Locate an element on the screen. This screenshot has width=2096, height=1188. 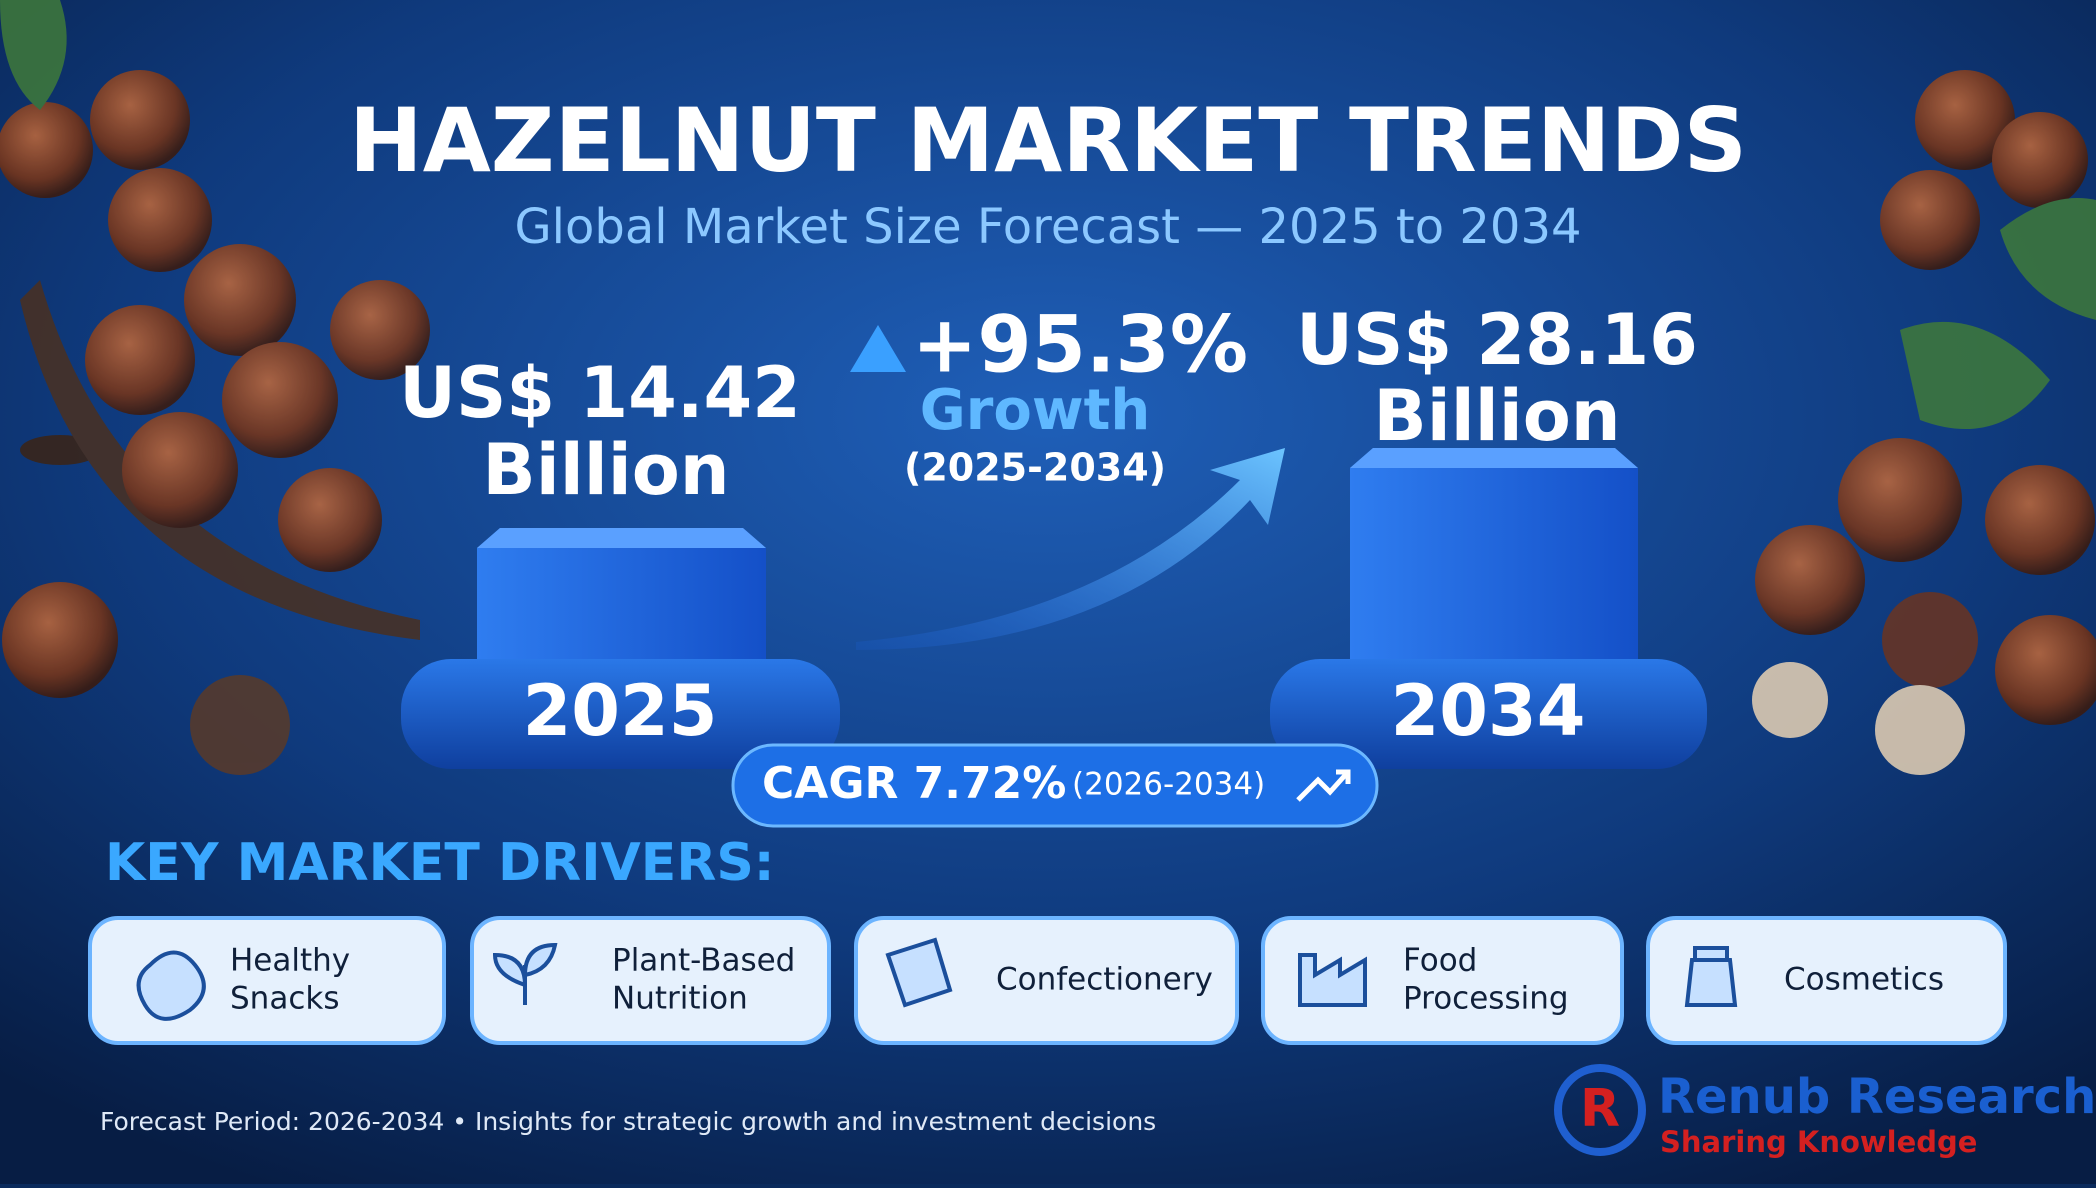
driver-label: Confectionery is located at coordinates (1104, 980).